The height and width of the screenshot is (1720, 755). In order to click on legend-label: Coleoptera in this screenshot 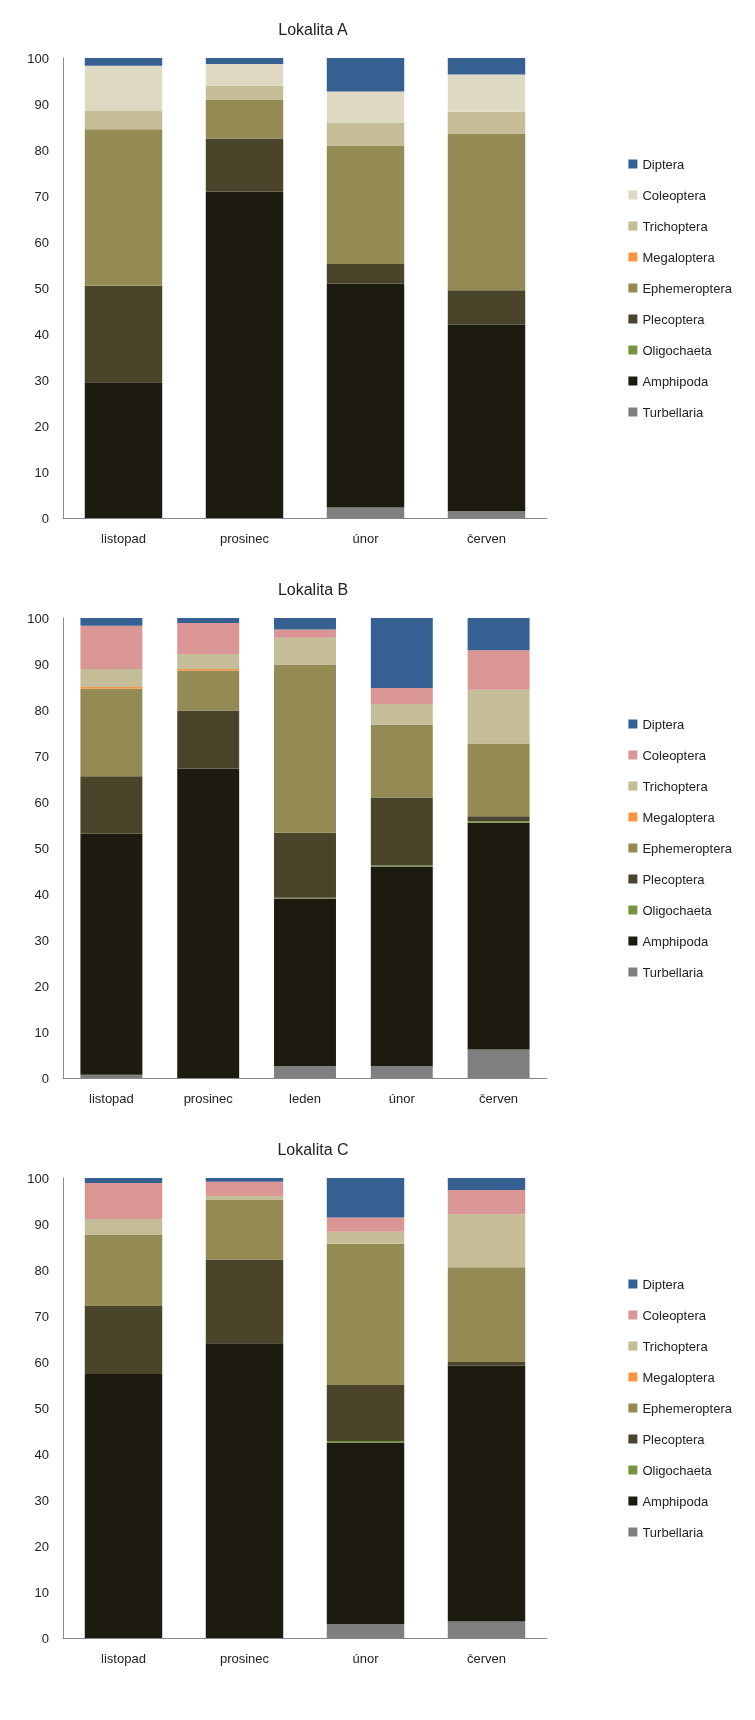, I will do `click(674, 195)`.